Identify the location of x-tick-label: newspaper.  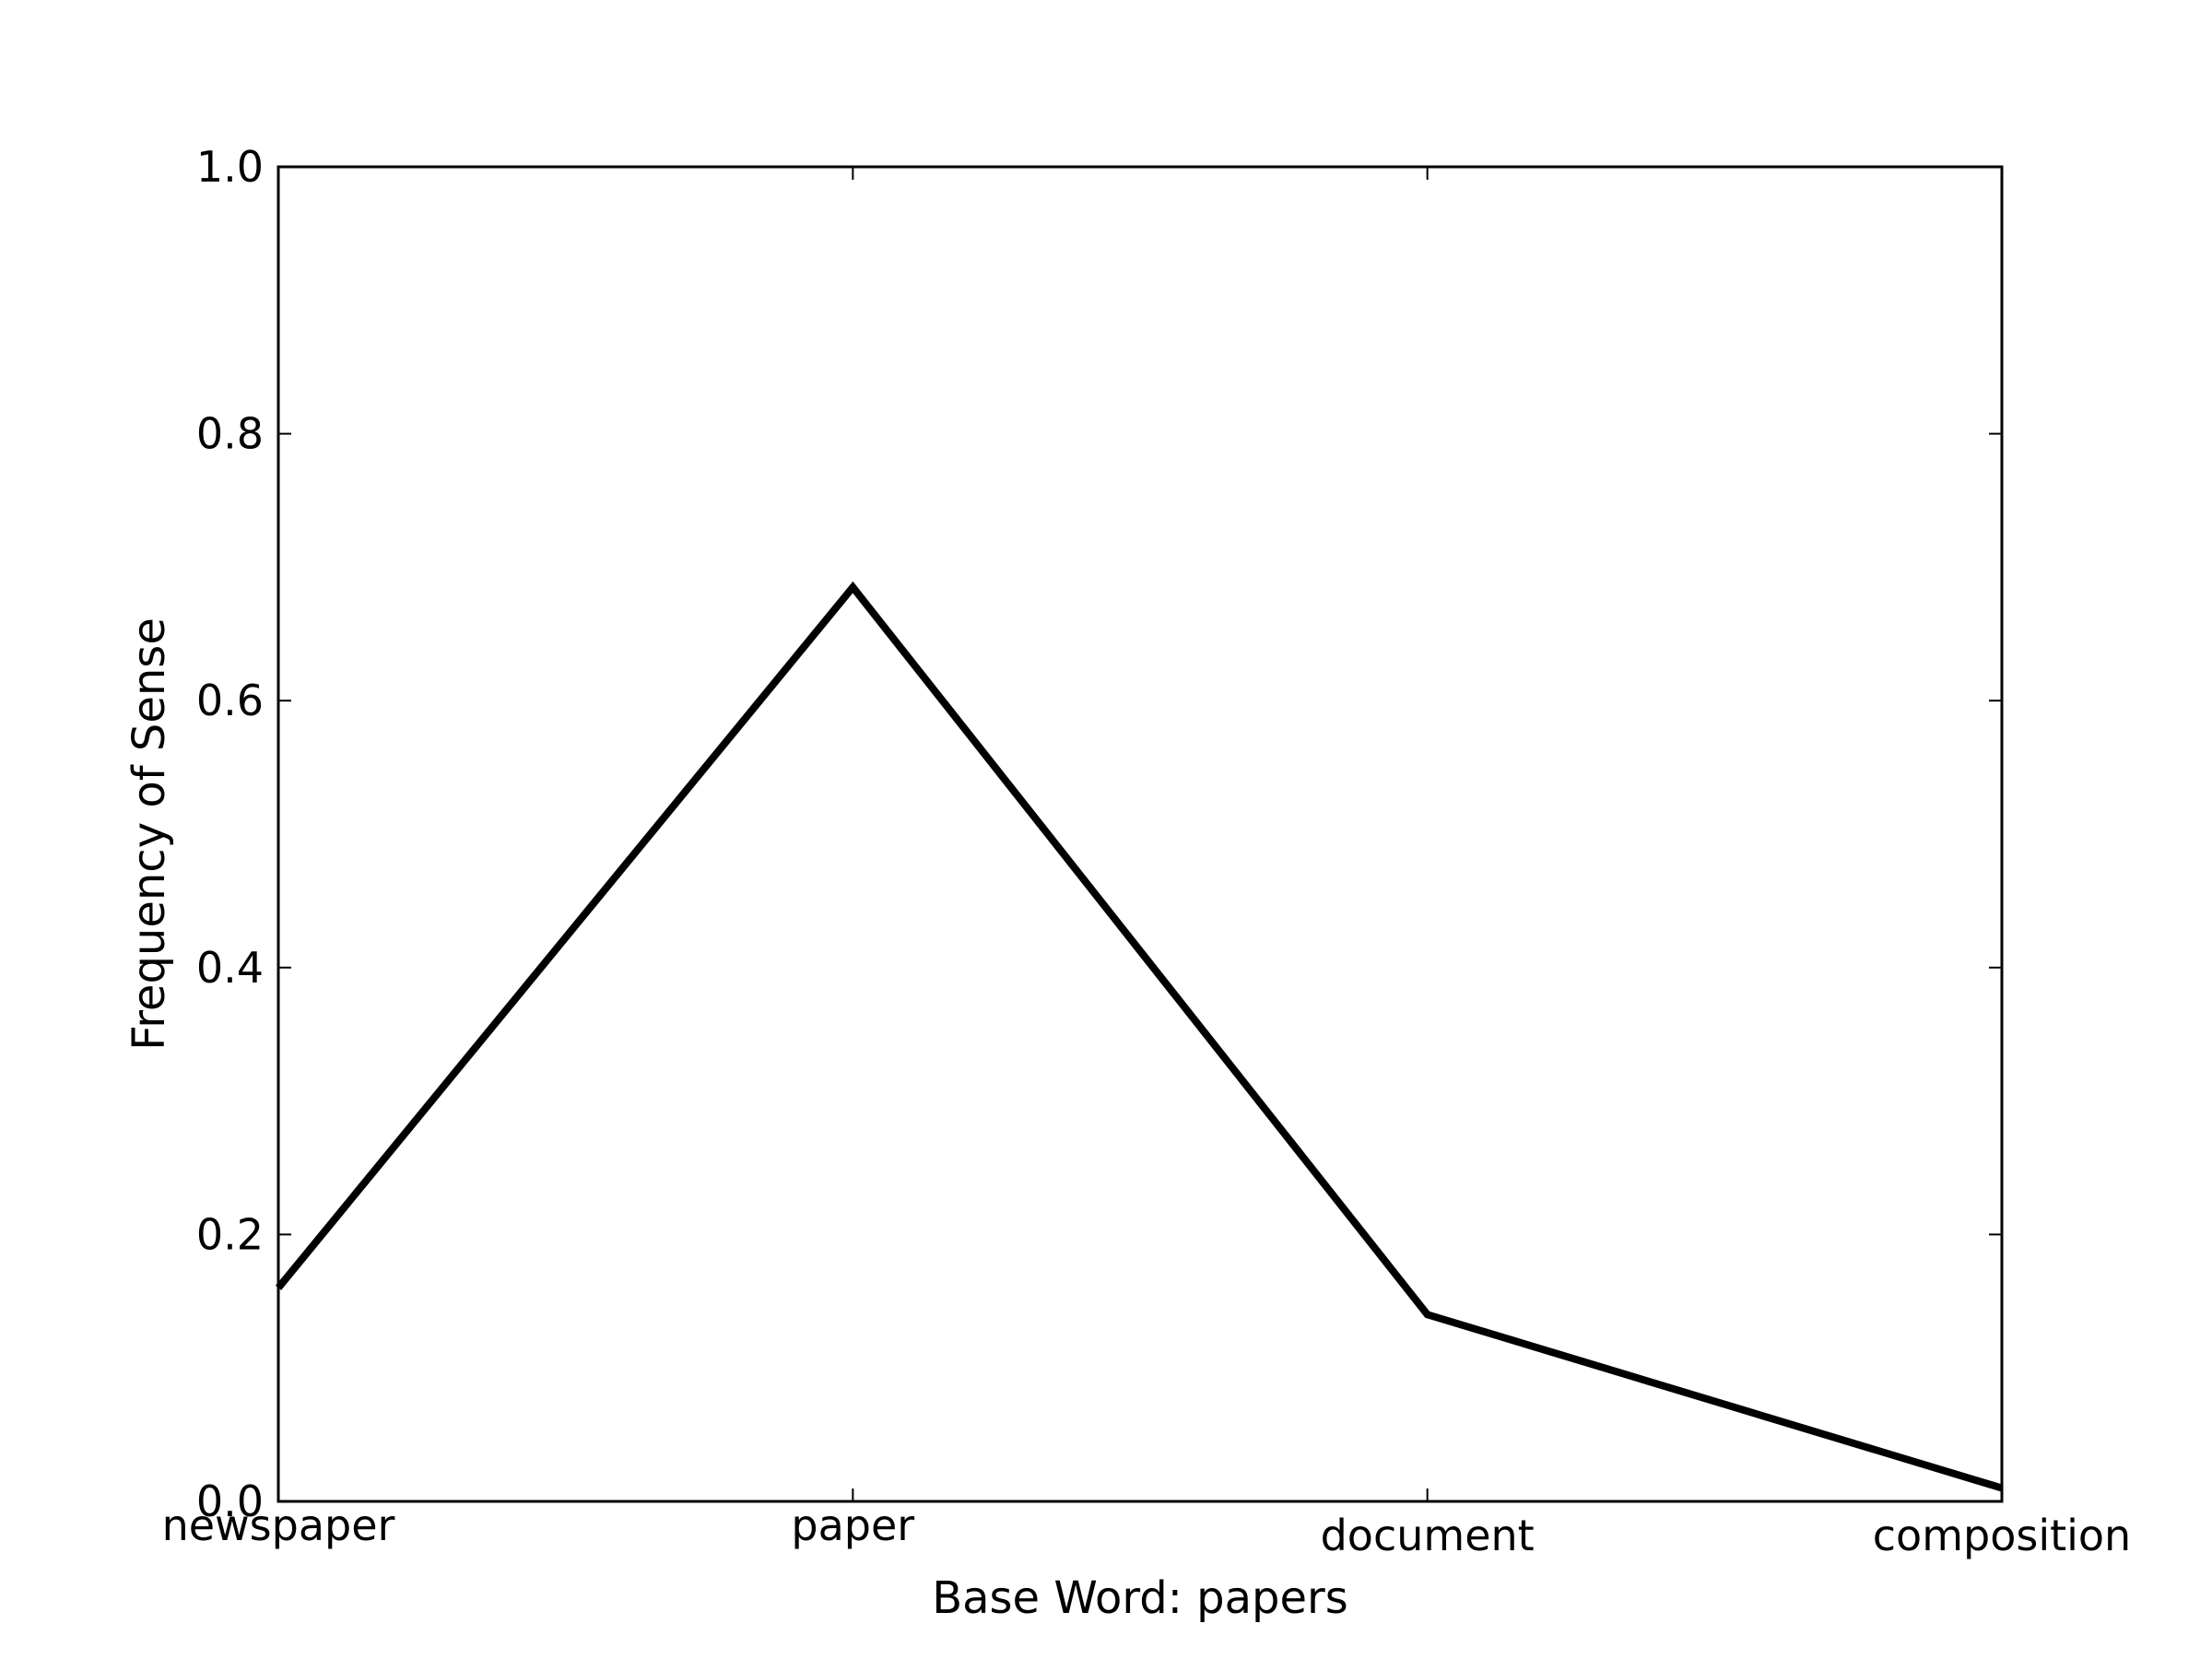
(278, 1525).